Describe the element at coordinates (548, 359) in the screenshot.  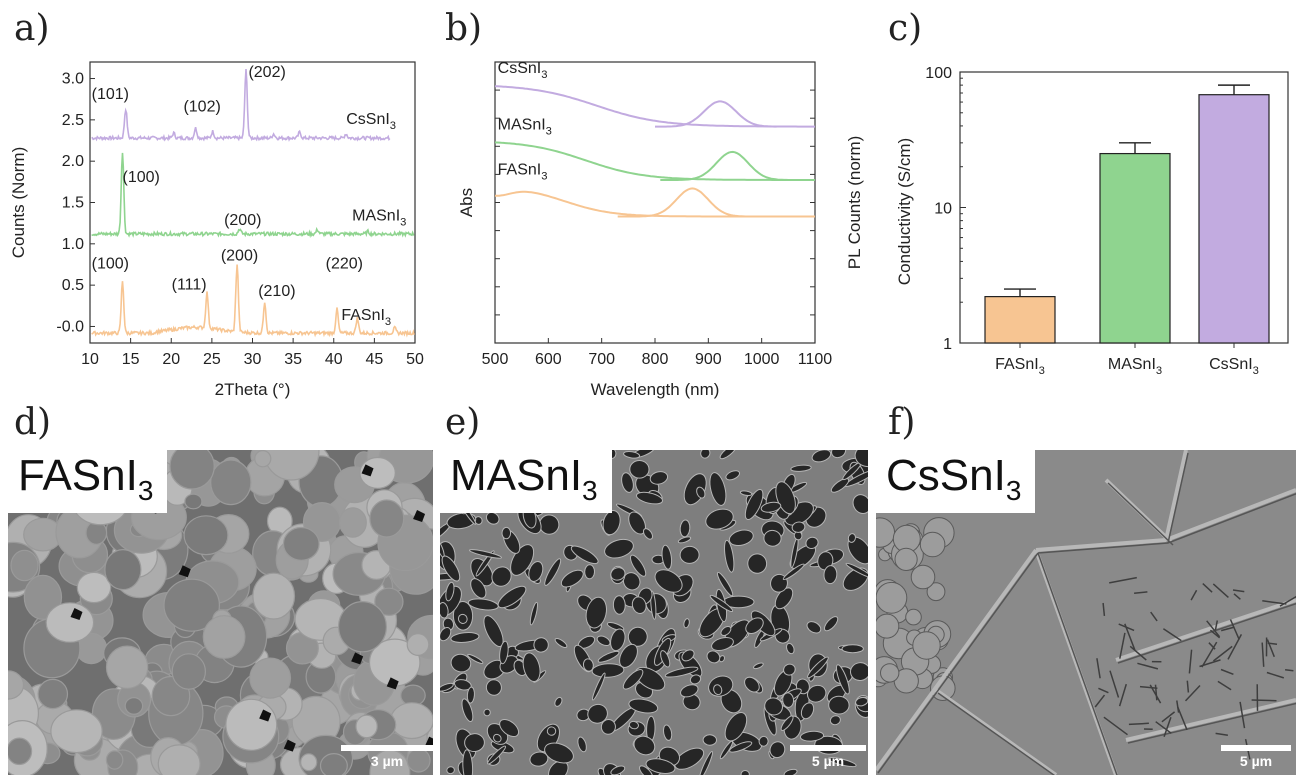
I see `x-tick-label: 600` at that location.